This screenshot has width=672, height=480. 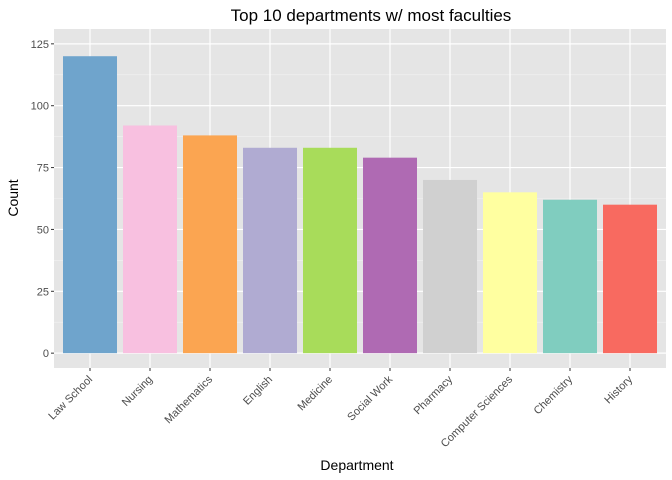 I want to click on chart-title: Top 10 departments w/ most faculties, so click(x=371, y=15).